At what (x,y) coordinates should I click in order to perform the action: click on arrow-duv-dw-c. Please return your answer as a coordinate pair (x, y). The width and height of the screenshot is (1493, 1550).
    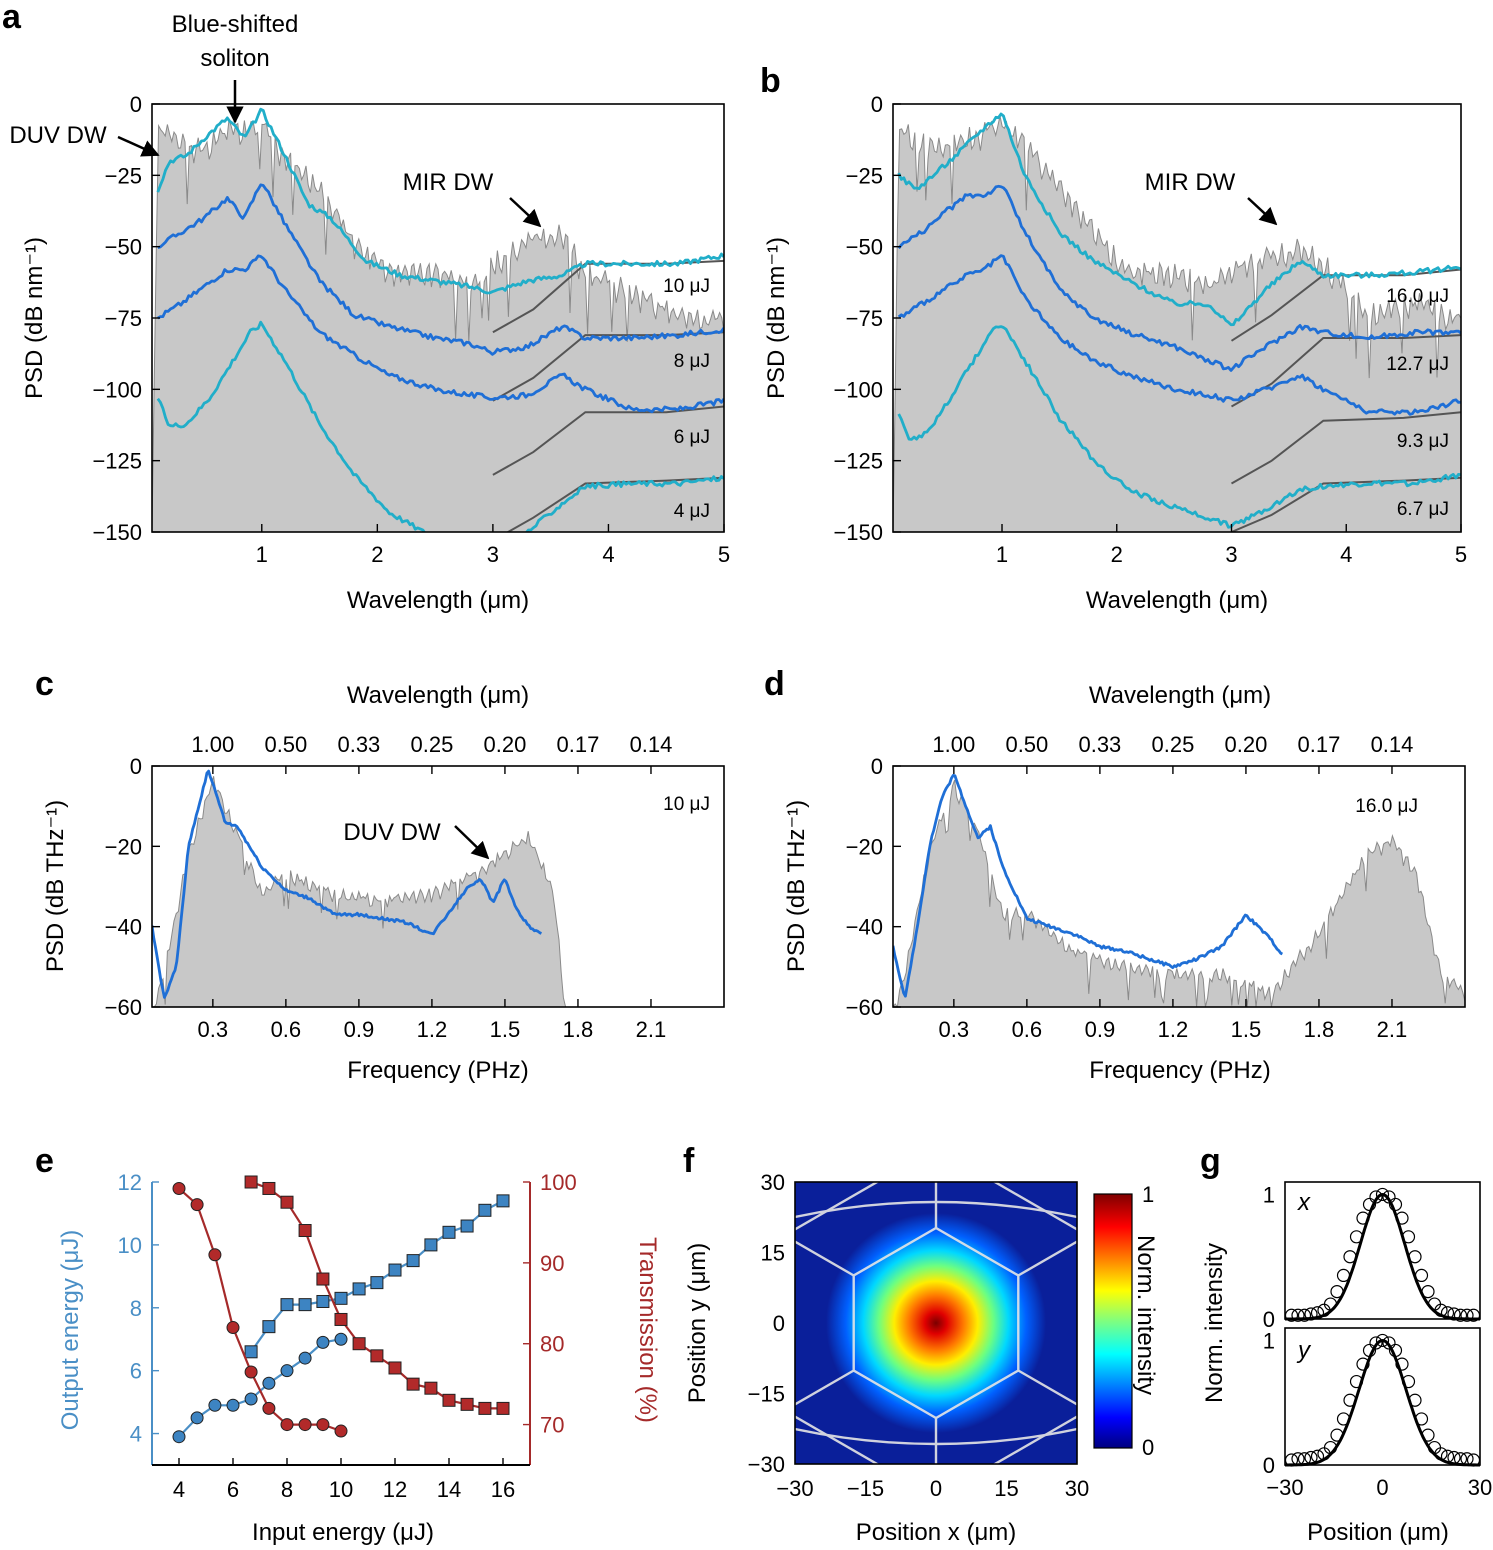
    Looking at the image, I should click on (472, 842).